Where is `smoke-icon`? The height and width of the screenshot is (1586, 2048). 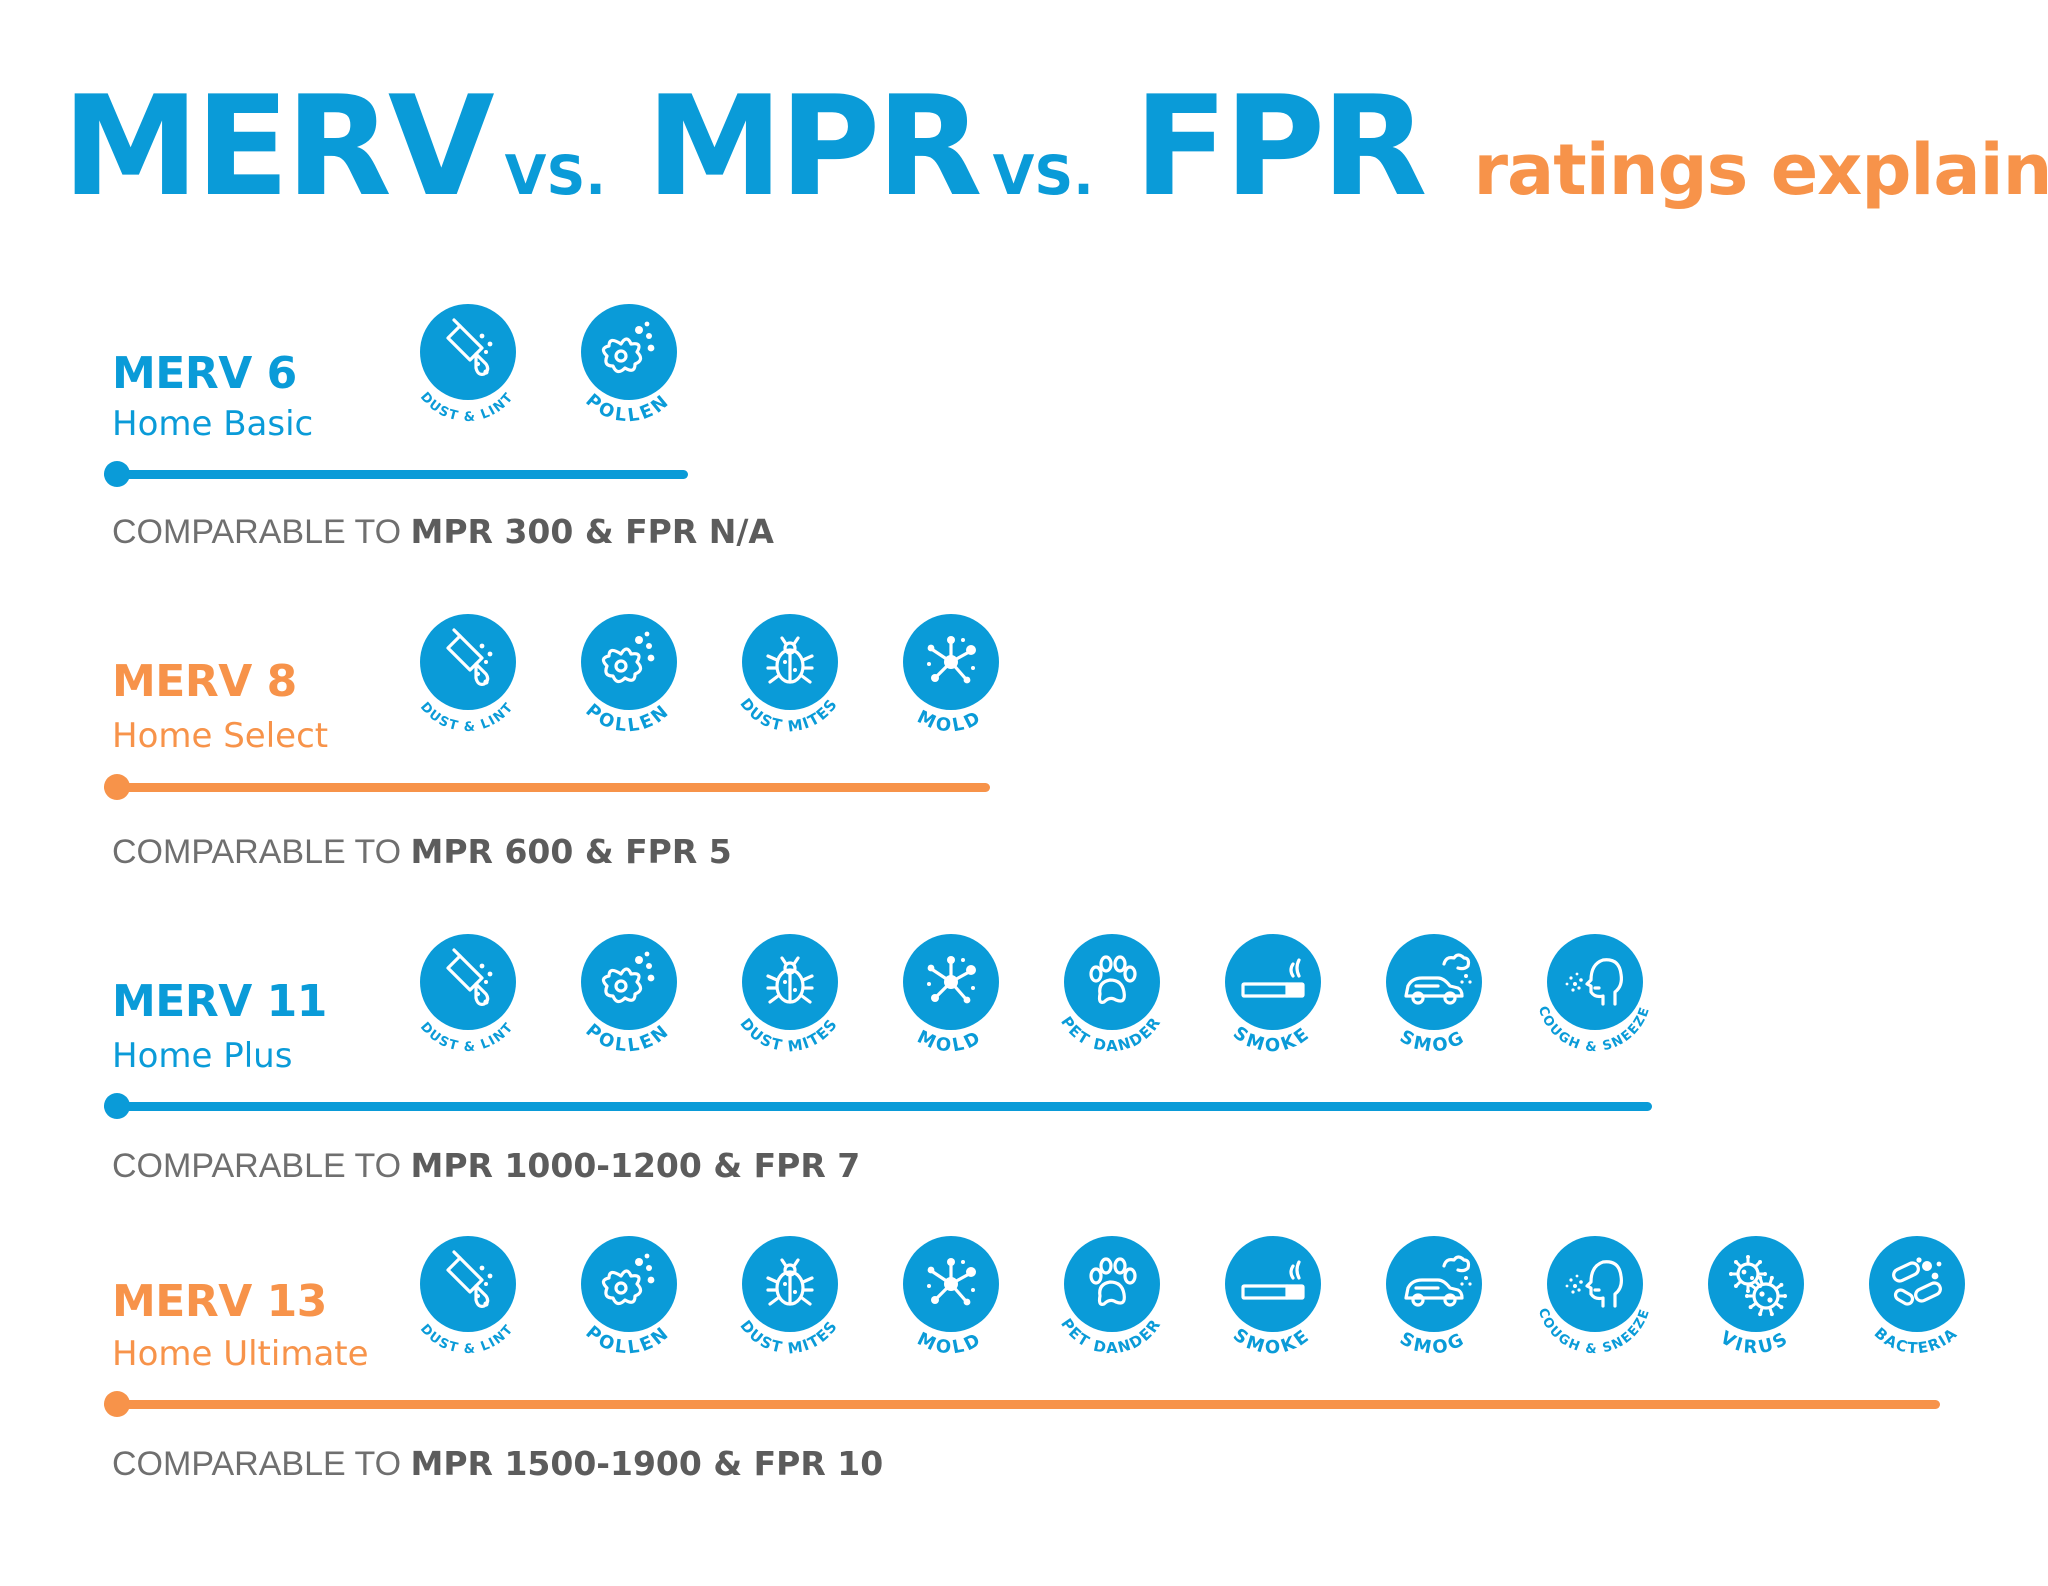 smoke-icon is located at coordinates (1273, 982).